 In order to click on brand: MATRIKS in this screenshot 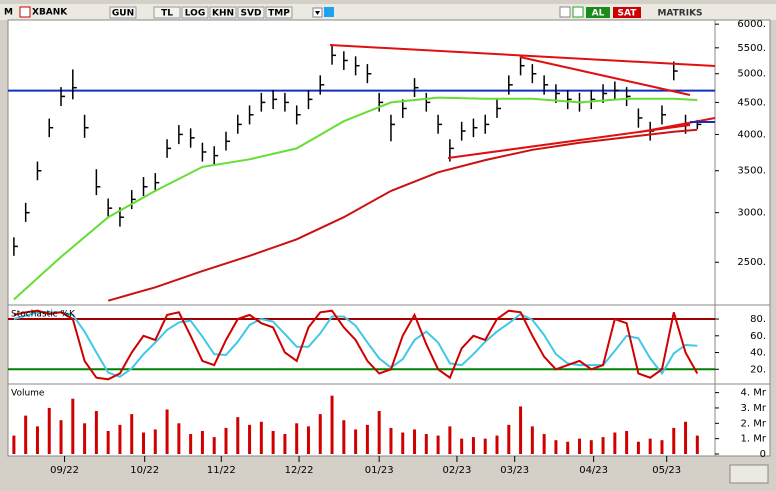, I will do `click(679, 14)`.